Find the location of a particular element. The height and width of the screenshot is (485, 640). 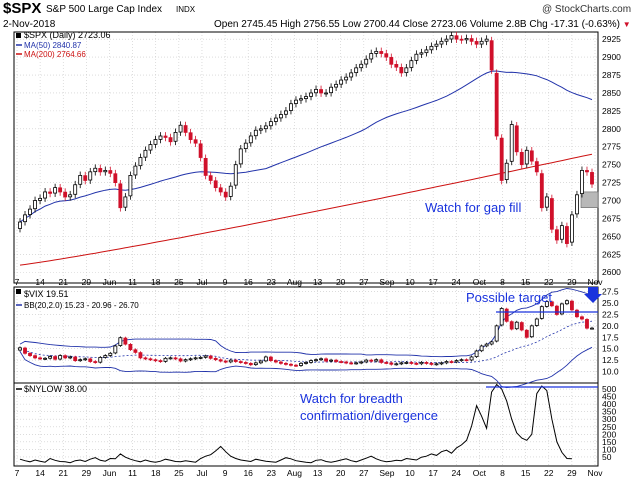

volume-value: 2.8B is located at coordinates (516, 24).